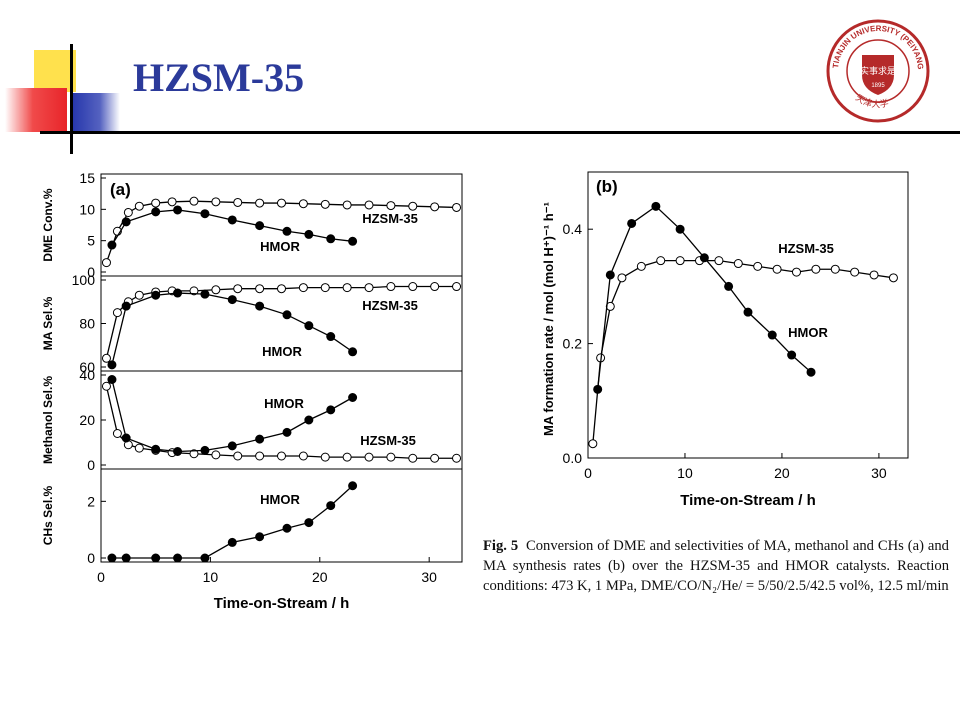 The width and height of the screenshot is (960, 720). I want to click on subplot-4-ylabel: CHs Sel.%, so click(48, 515).